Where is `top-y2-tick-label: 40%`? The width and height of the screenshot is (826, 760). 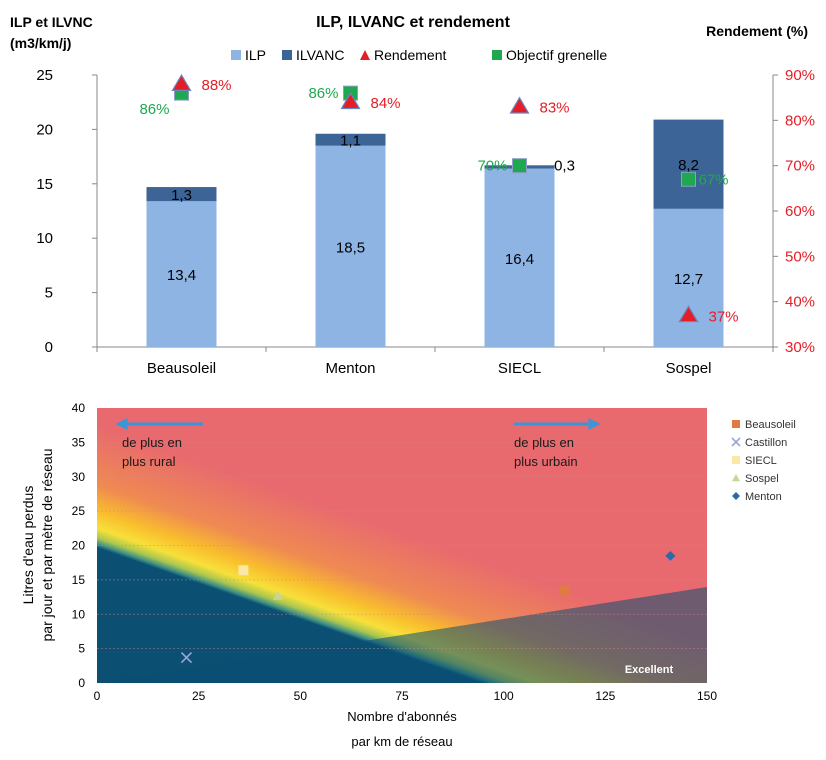
top-y2-tick-label: 40% is located at coordinates (800, 302).